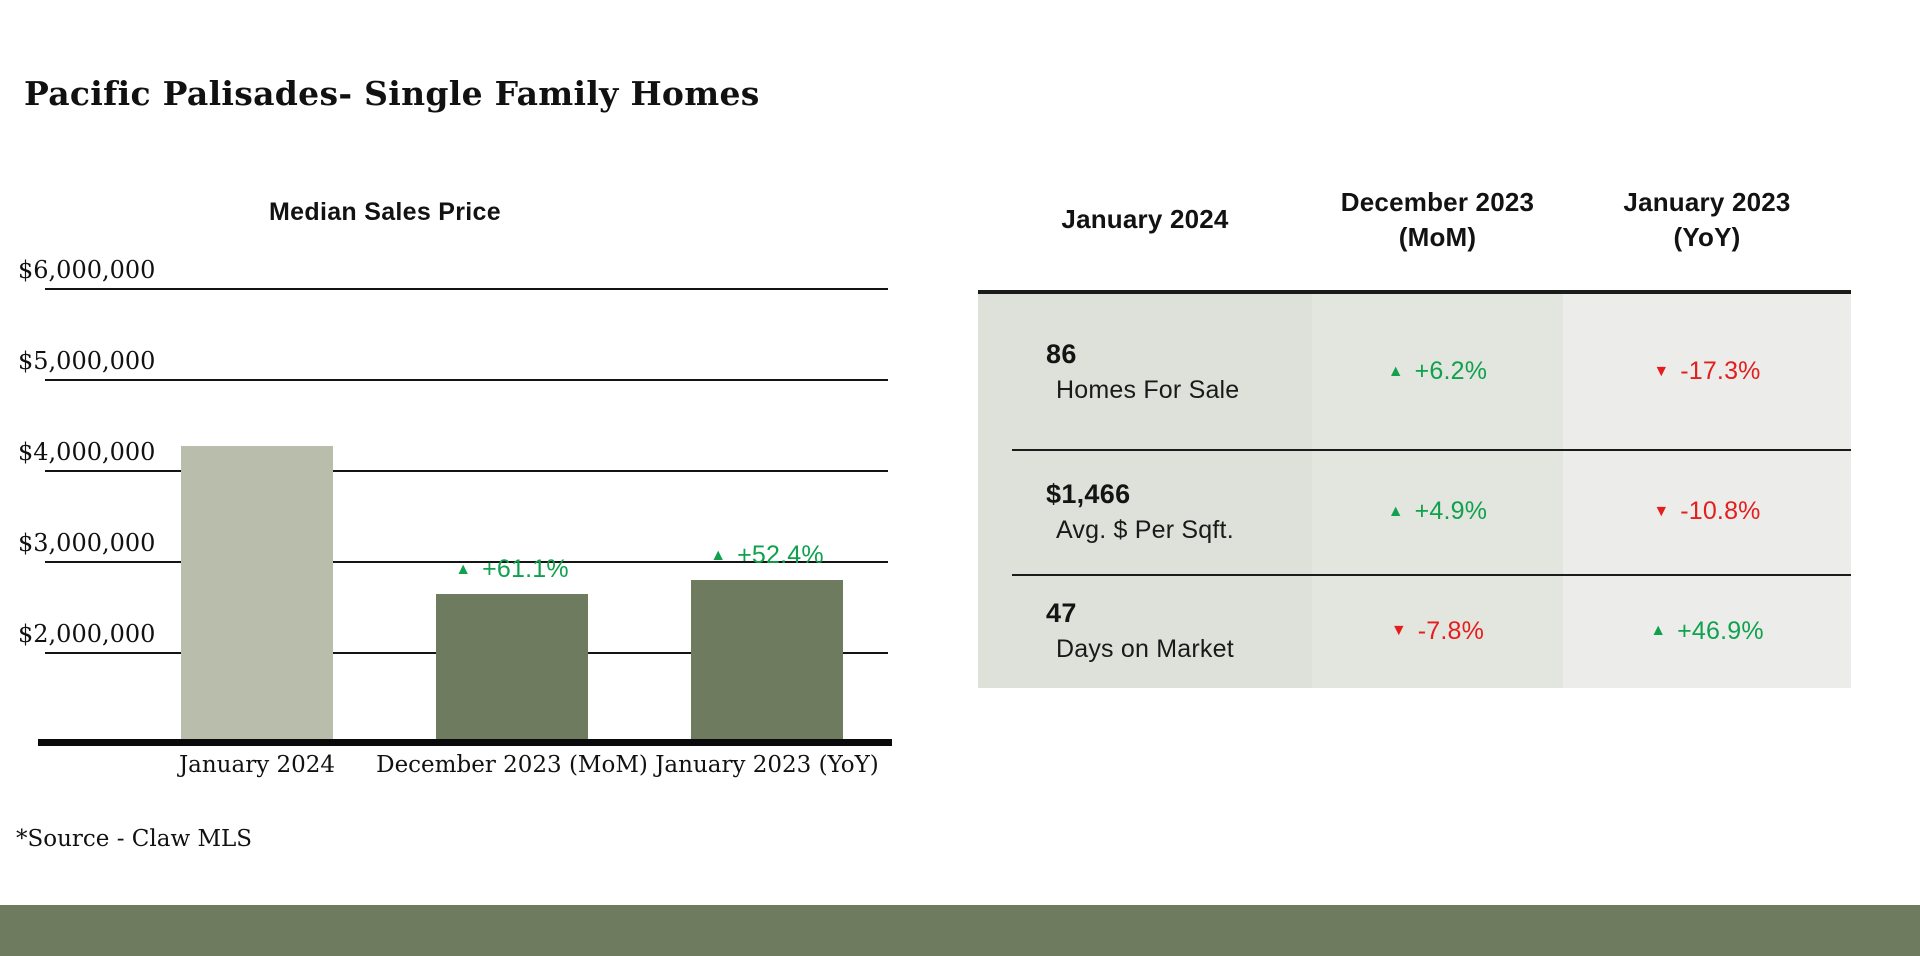 The image size is (1920, 956). What do you see at coordinates (465, 742) in the screenshot?
I see `x-axis-baseline` at bounding box center [465, 742].